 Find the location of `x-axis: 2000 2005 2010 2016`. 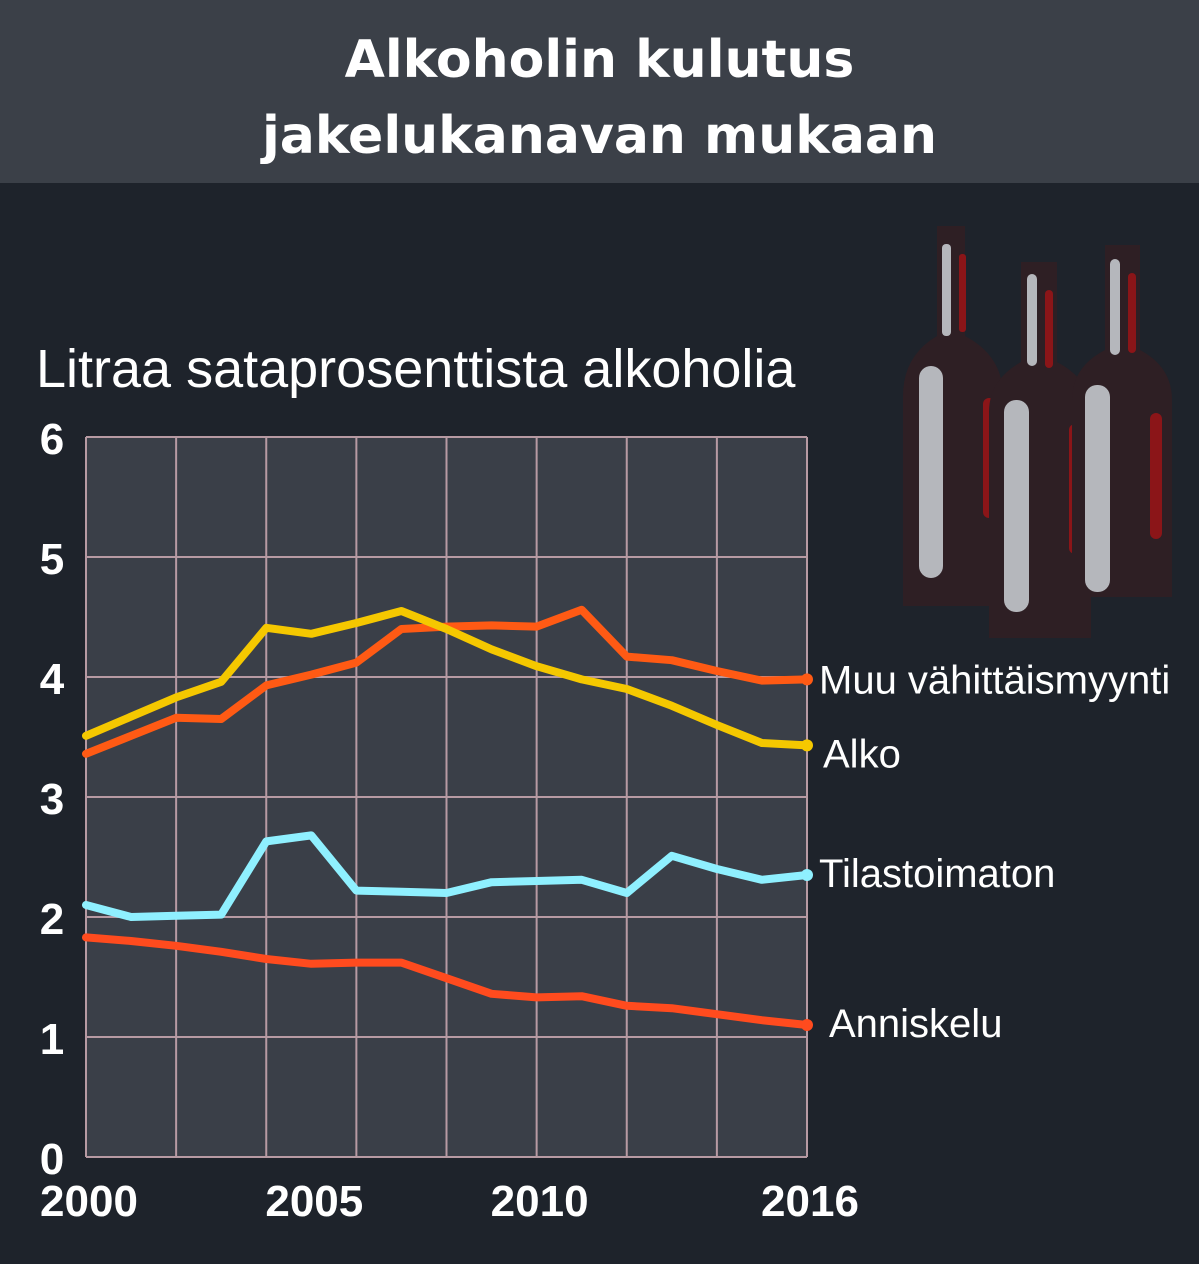

x-axis: 2000 2005 2010 2016 is located at coordinates (449, 1201).